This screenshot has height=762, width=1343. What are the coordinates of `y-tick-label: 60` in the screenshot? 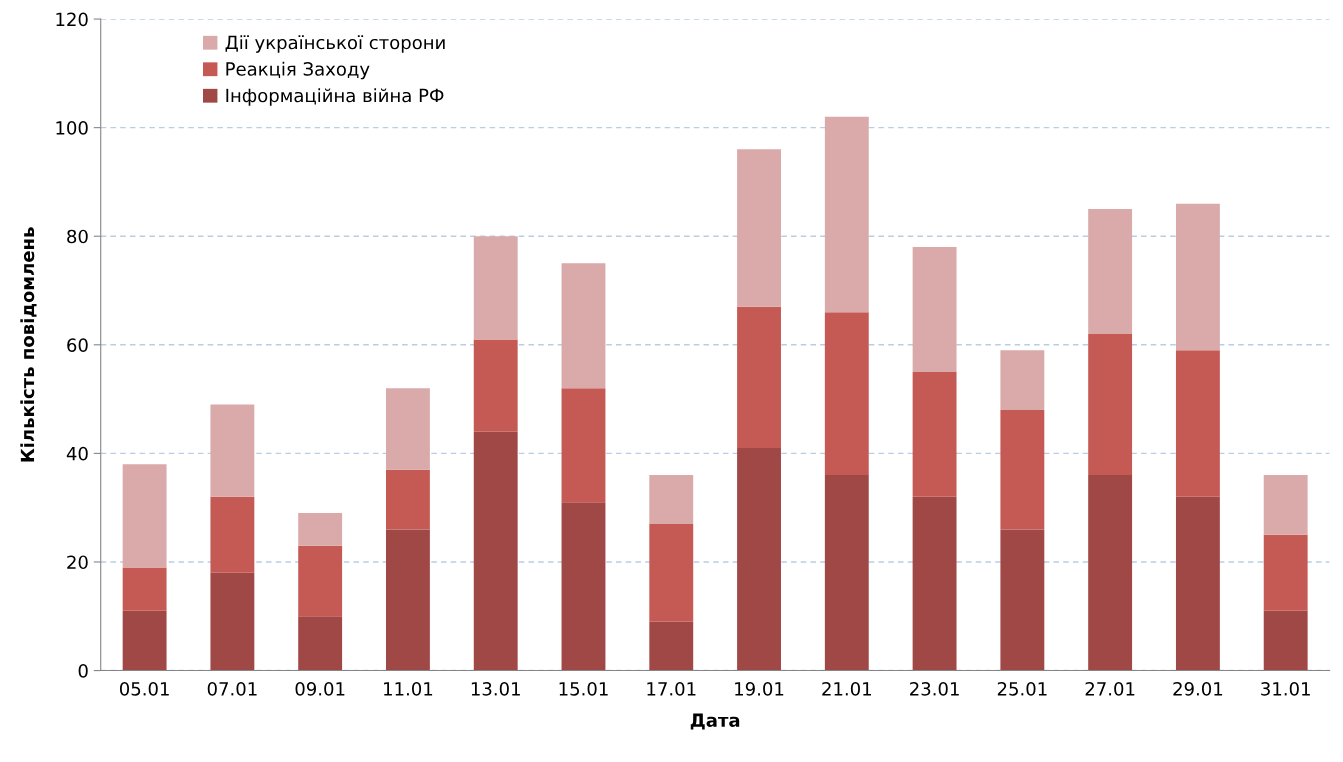 It's located at (77, 345).